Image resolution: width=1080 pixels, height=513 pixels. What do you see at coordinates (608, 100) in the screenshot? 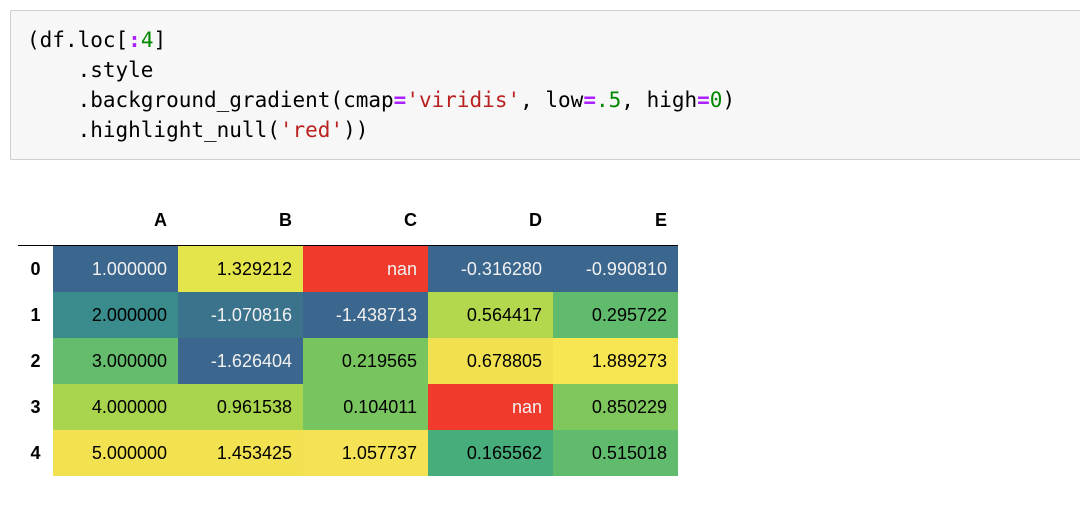
I see `code-token: .5` at bounding box center [608, 100].